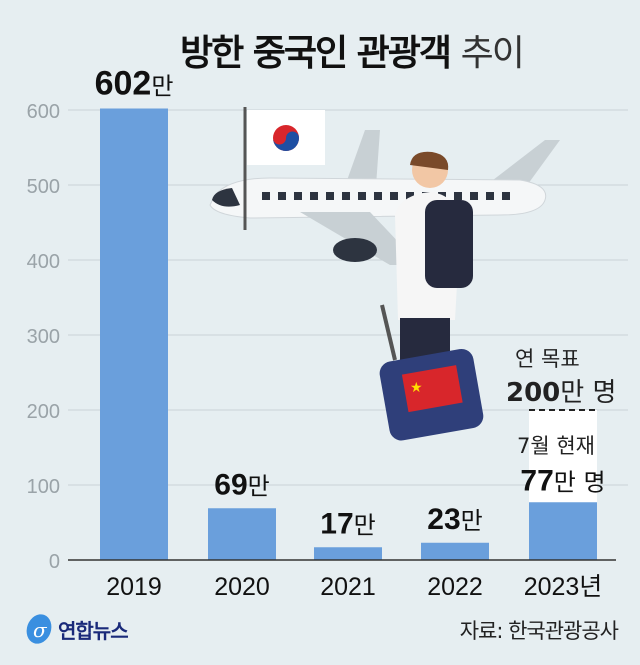 The width and height of the screenshot is (640, 665). I want to click on data-label: 602만, so click(134, 84).